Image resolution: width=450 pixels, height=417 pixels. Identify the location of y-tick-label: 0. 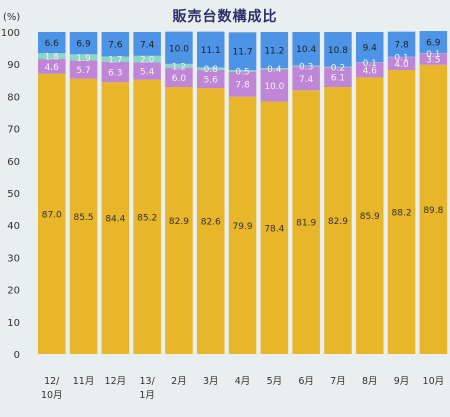
(17, 355).